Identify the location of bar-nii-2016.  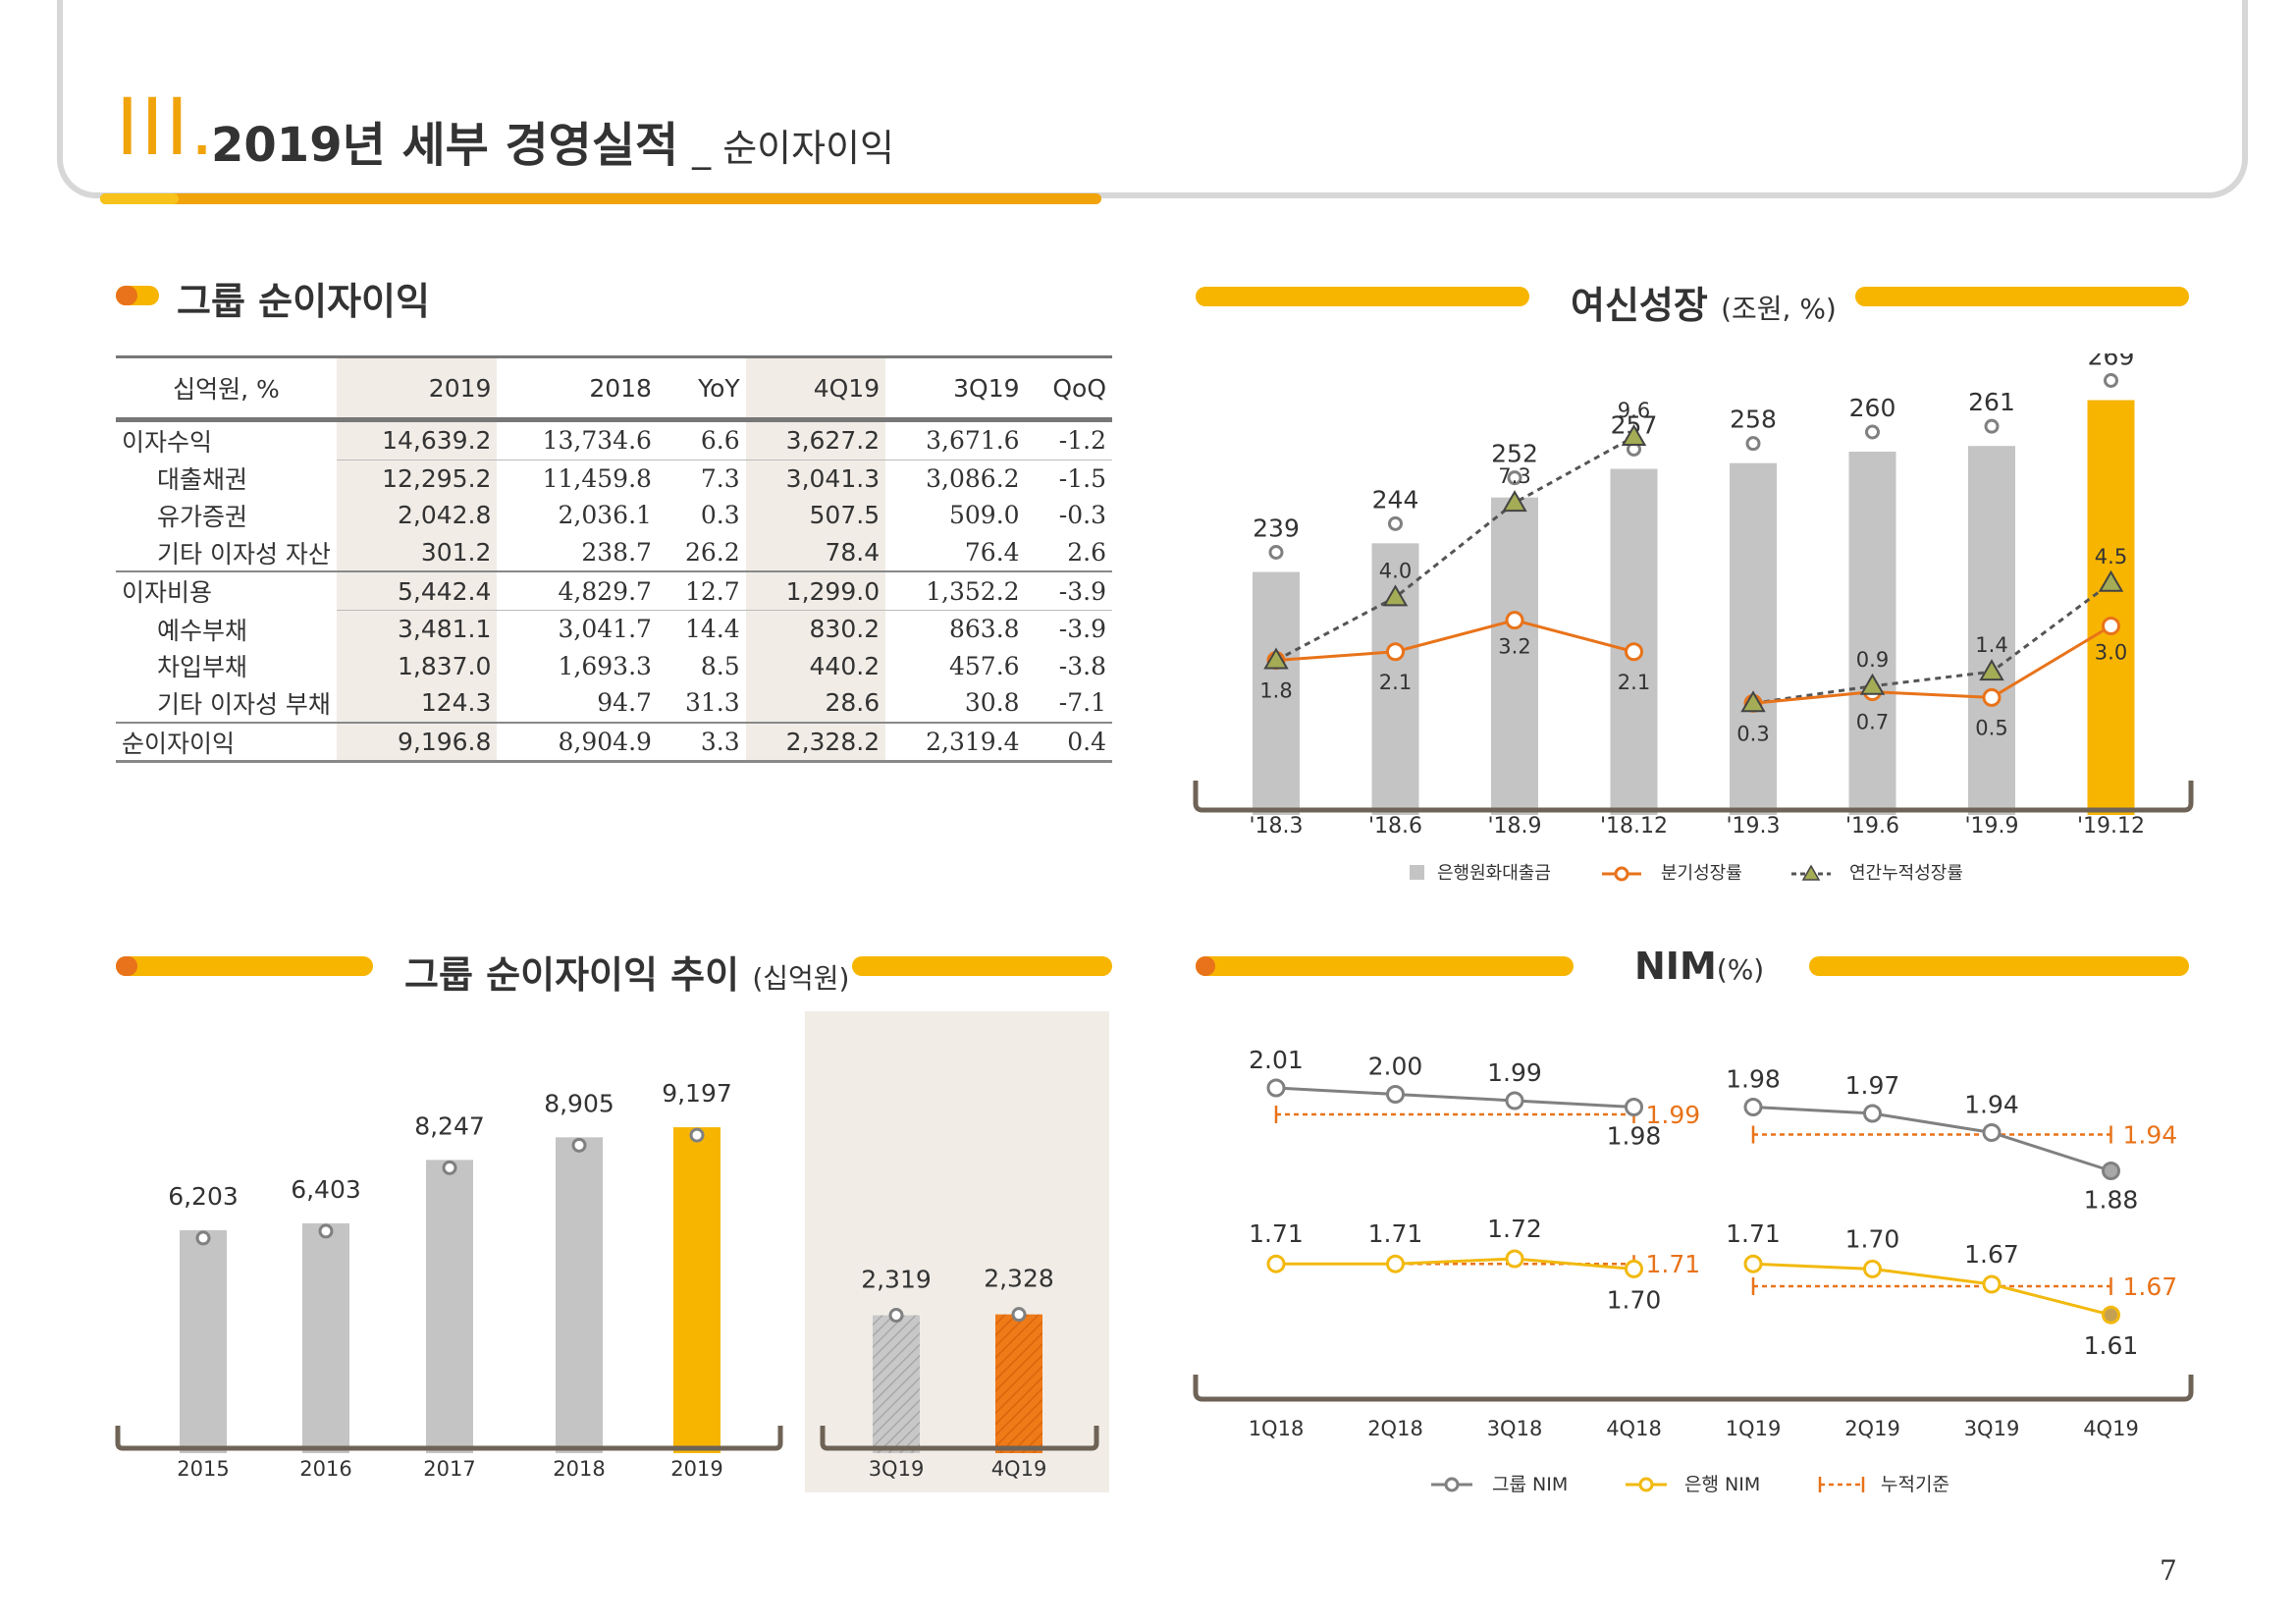
(325, 1337).